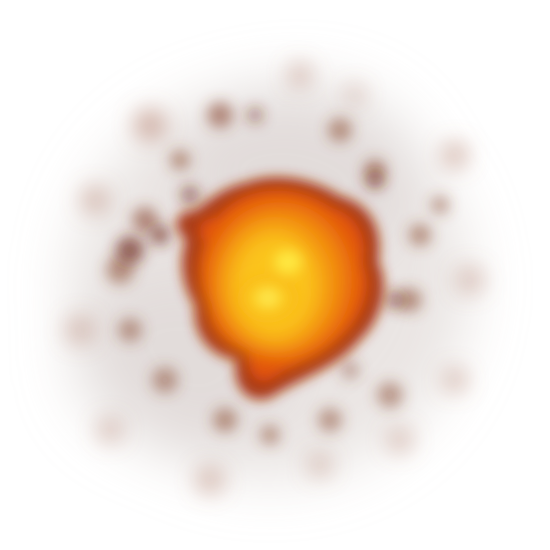 The height and width of the screenshot is (550, 550). I want to click on fireball-core, so click(268, 287).